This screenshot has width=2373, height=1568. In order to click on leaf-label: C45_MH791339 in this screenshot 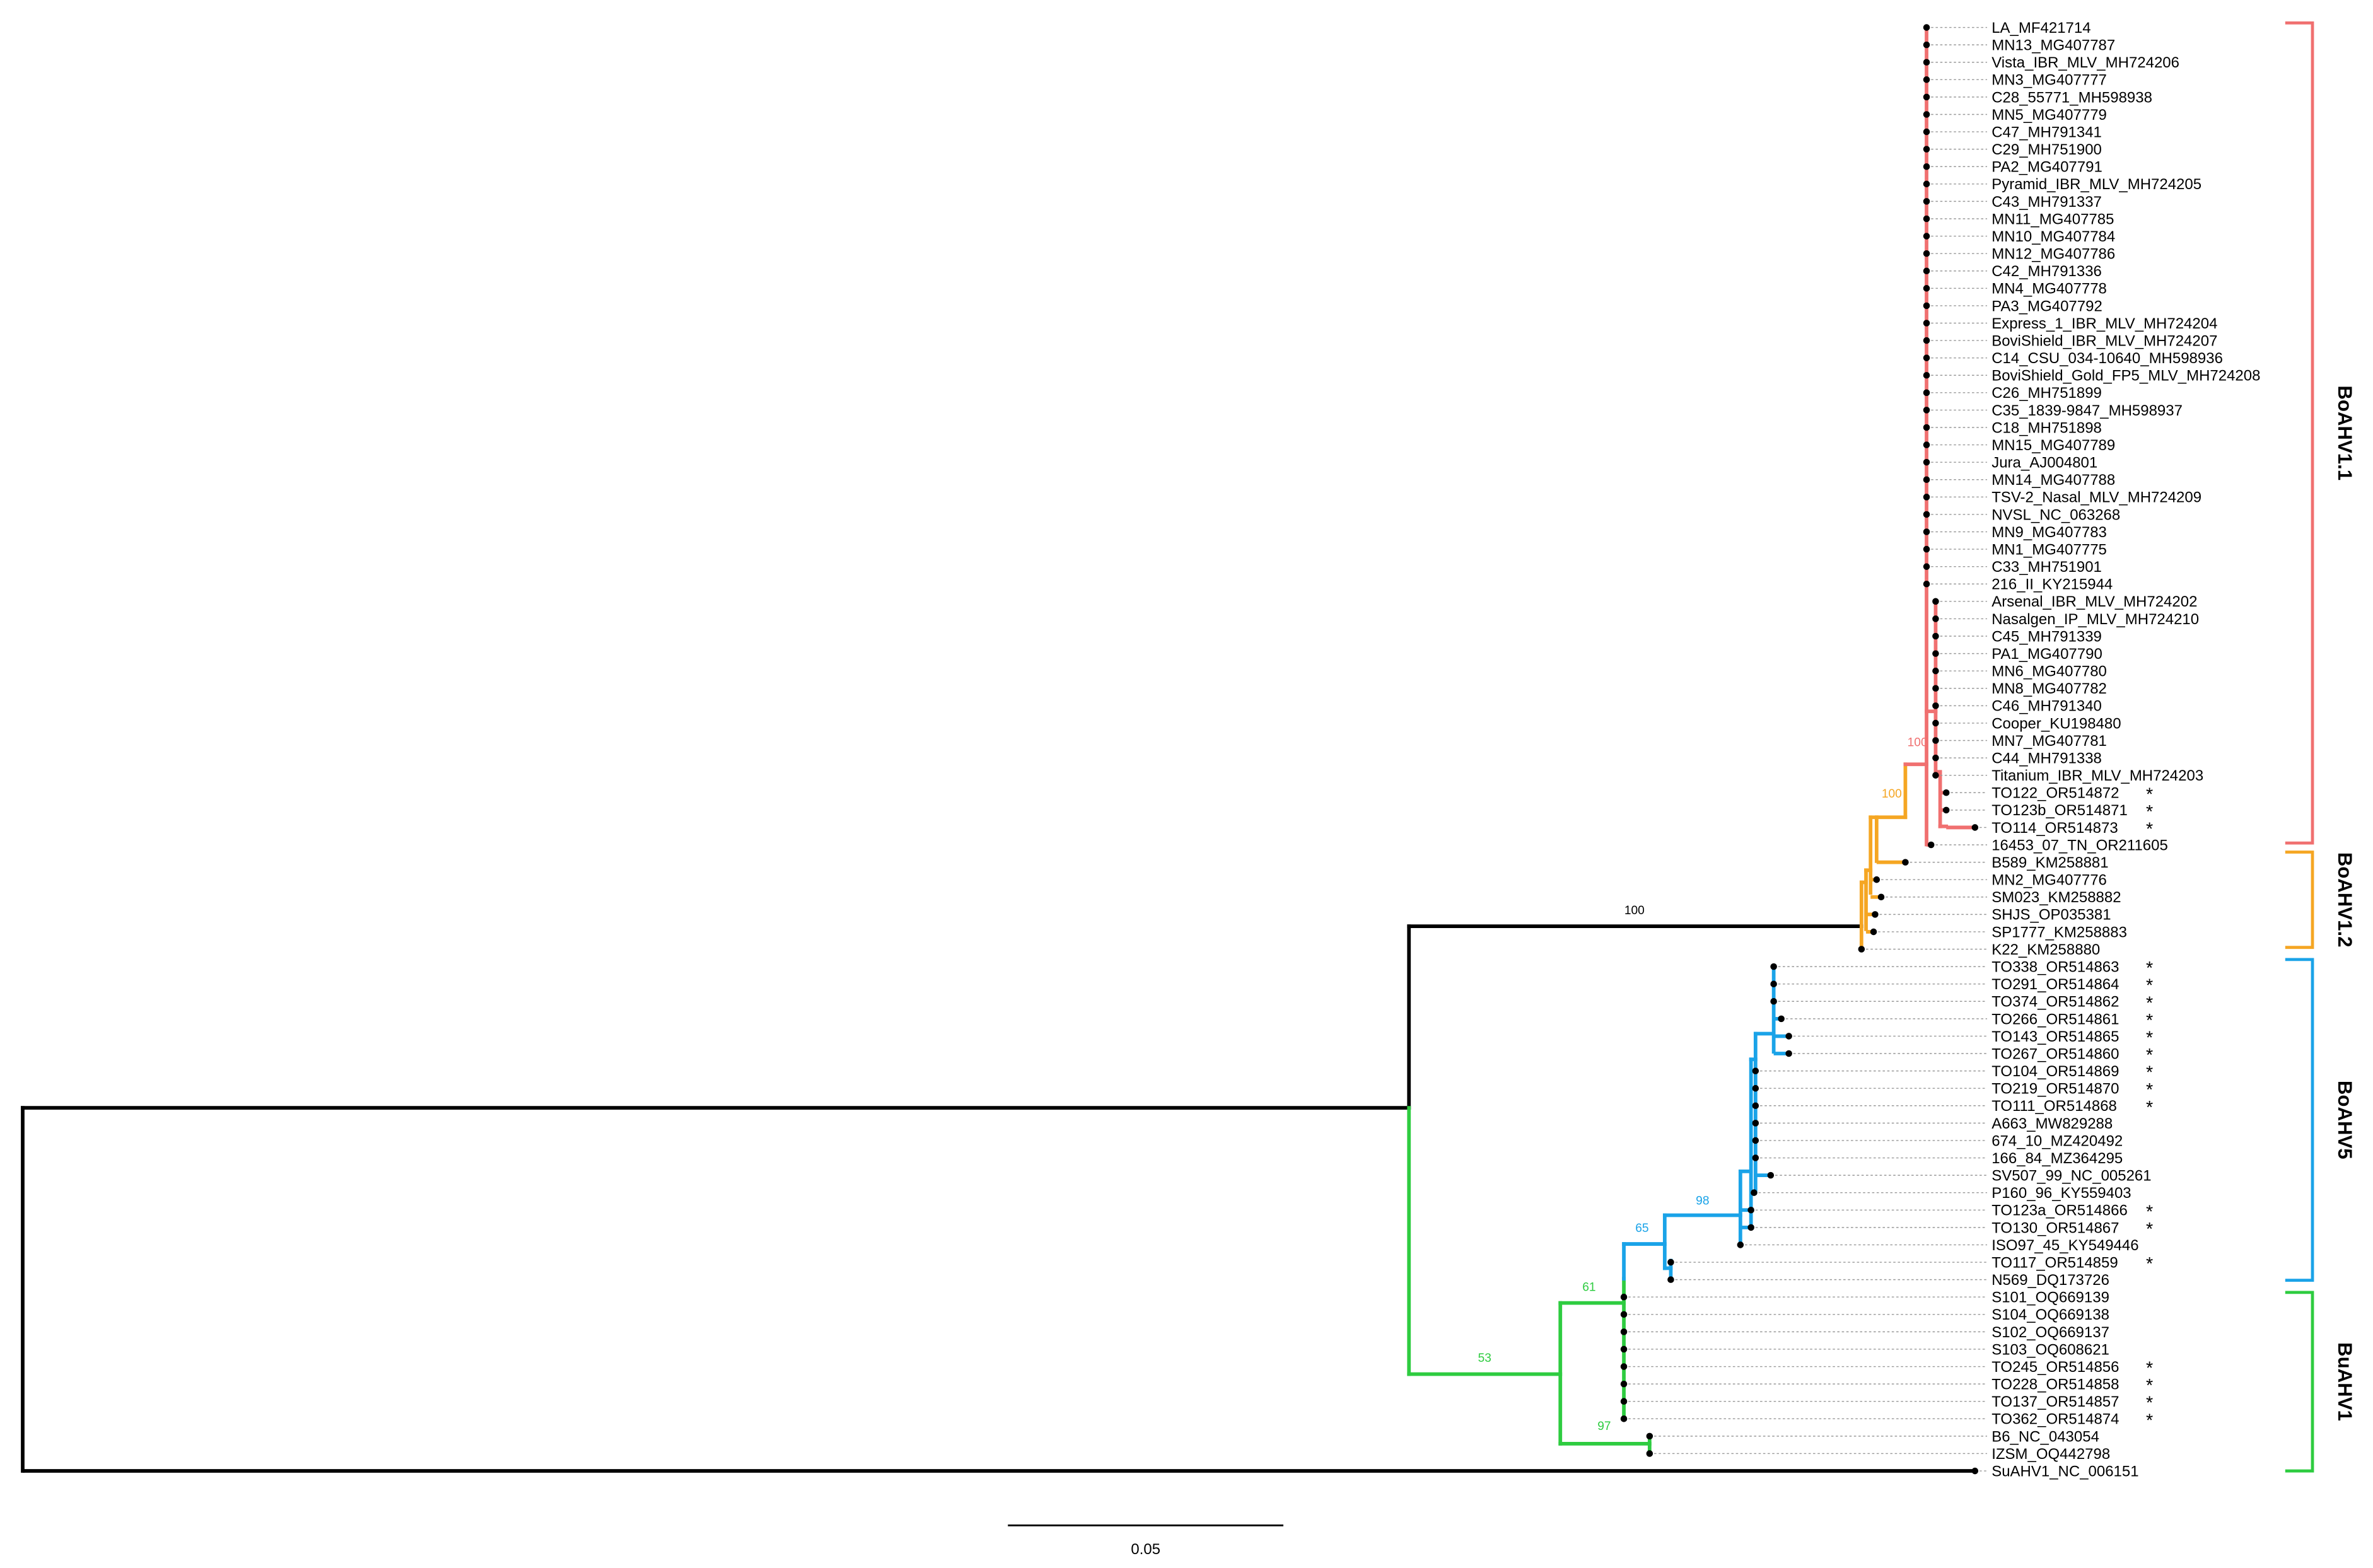, I will do `click(2046, 636)`.